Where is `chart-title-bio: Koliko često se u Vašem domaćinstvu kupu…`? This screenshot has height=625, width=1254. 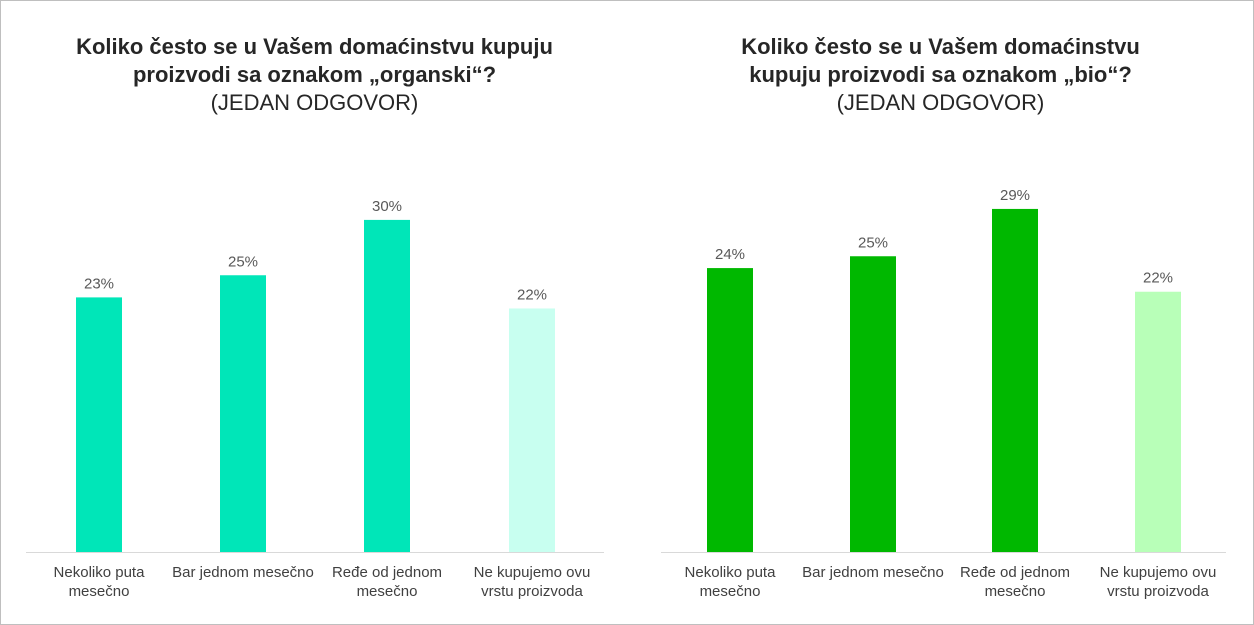
chart-title-bio: Koliko često se u Vašem domaćinstvu kupu… is located at coordinates (940, 75).